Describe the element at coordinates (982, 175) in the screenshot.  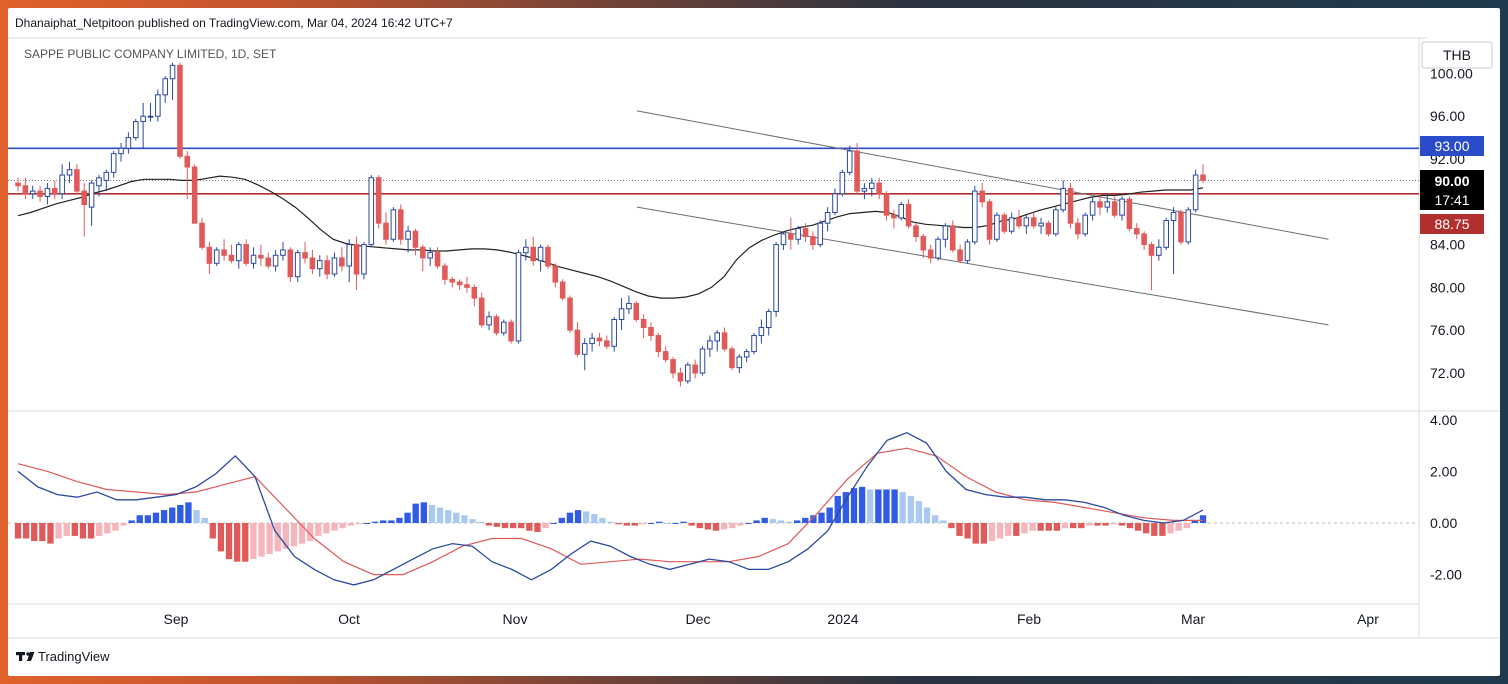
I see `upper-channel-trendline` at that location.